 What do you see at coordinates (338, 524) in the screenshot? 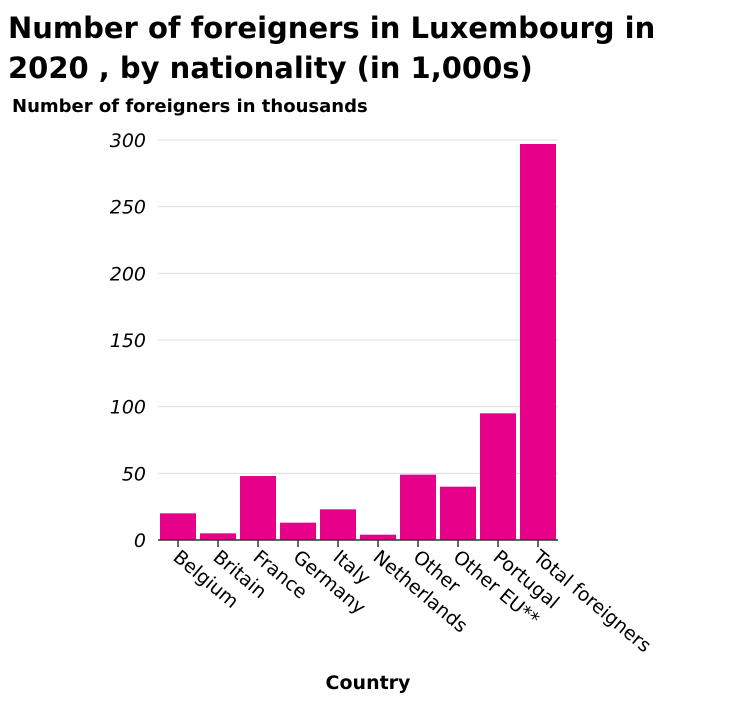
I see `bar-italy` at bounding box center [338, 524].